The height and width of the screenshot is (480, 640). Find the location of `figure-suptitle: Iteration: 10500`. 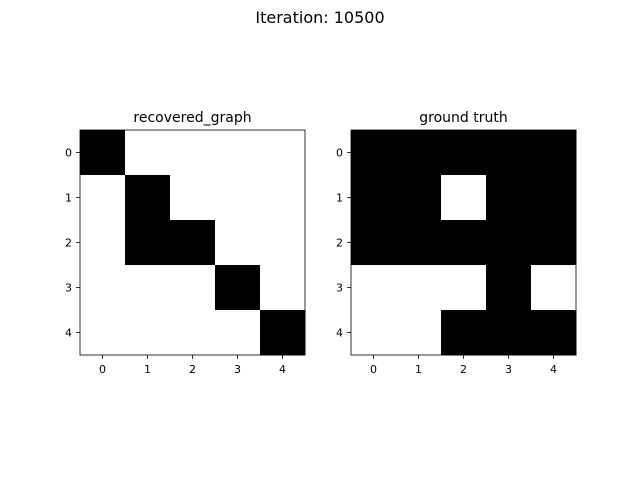

figure-suptitle: Iteration: 10500 is located at coordinates (319, 17).